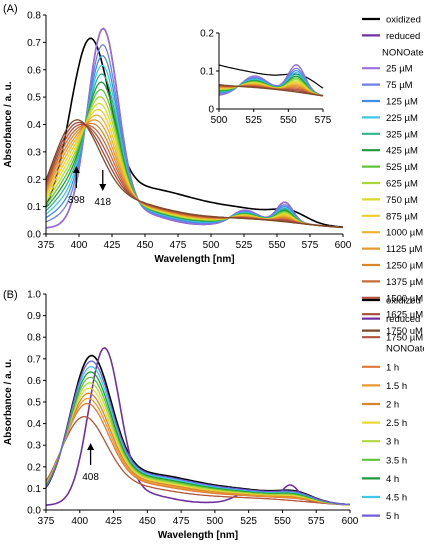 The height and width of the screenshot is (550, 424). I want to click on y-tick-label: 0.3, so click(34, 446).